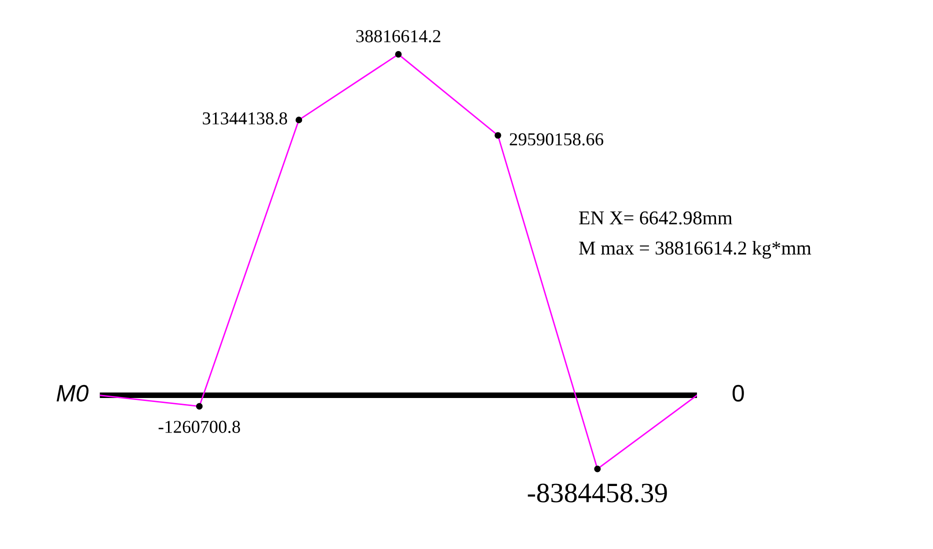  I want to click on annotation: M max = 38816614.2 kg*mm, so click(695, 249).